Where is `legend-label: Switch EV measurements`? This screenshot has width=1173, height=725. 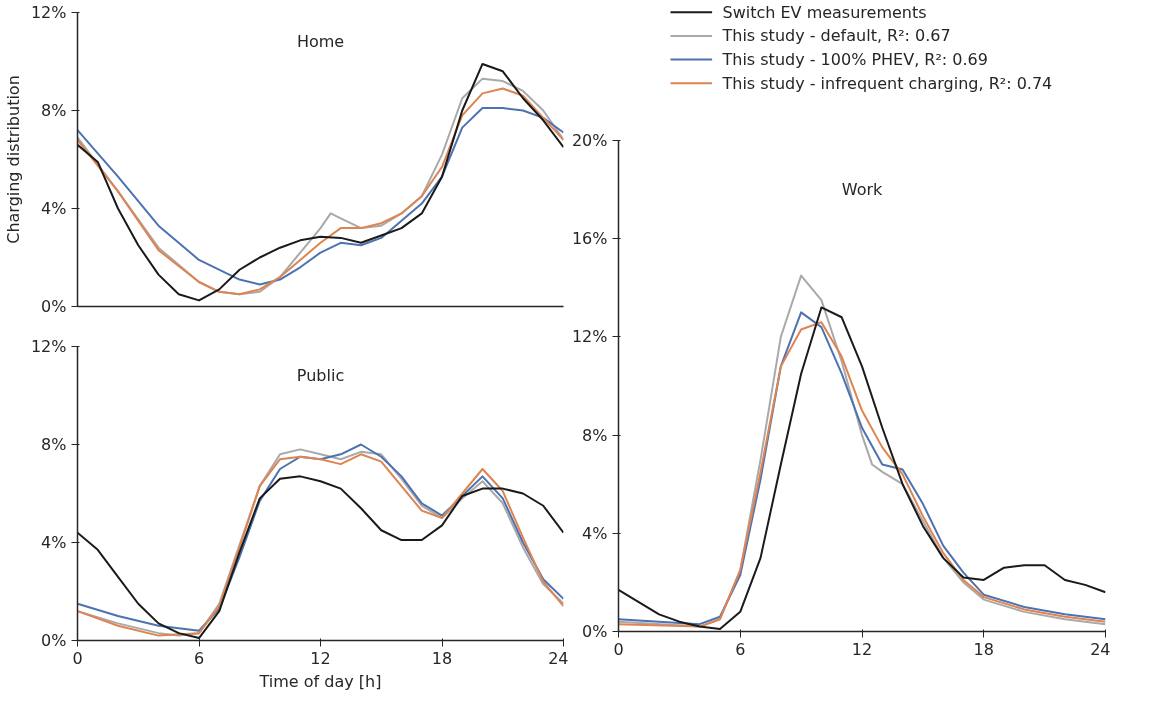 legend-label: Switch EV measurements is located at coordinates (824, 12).